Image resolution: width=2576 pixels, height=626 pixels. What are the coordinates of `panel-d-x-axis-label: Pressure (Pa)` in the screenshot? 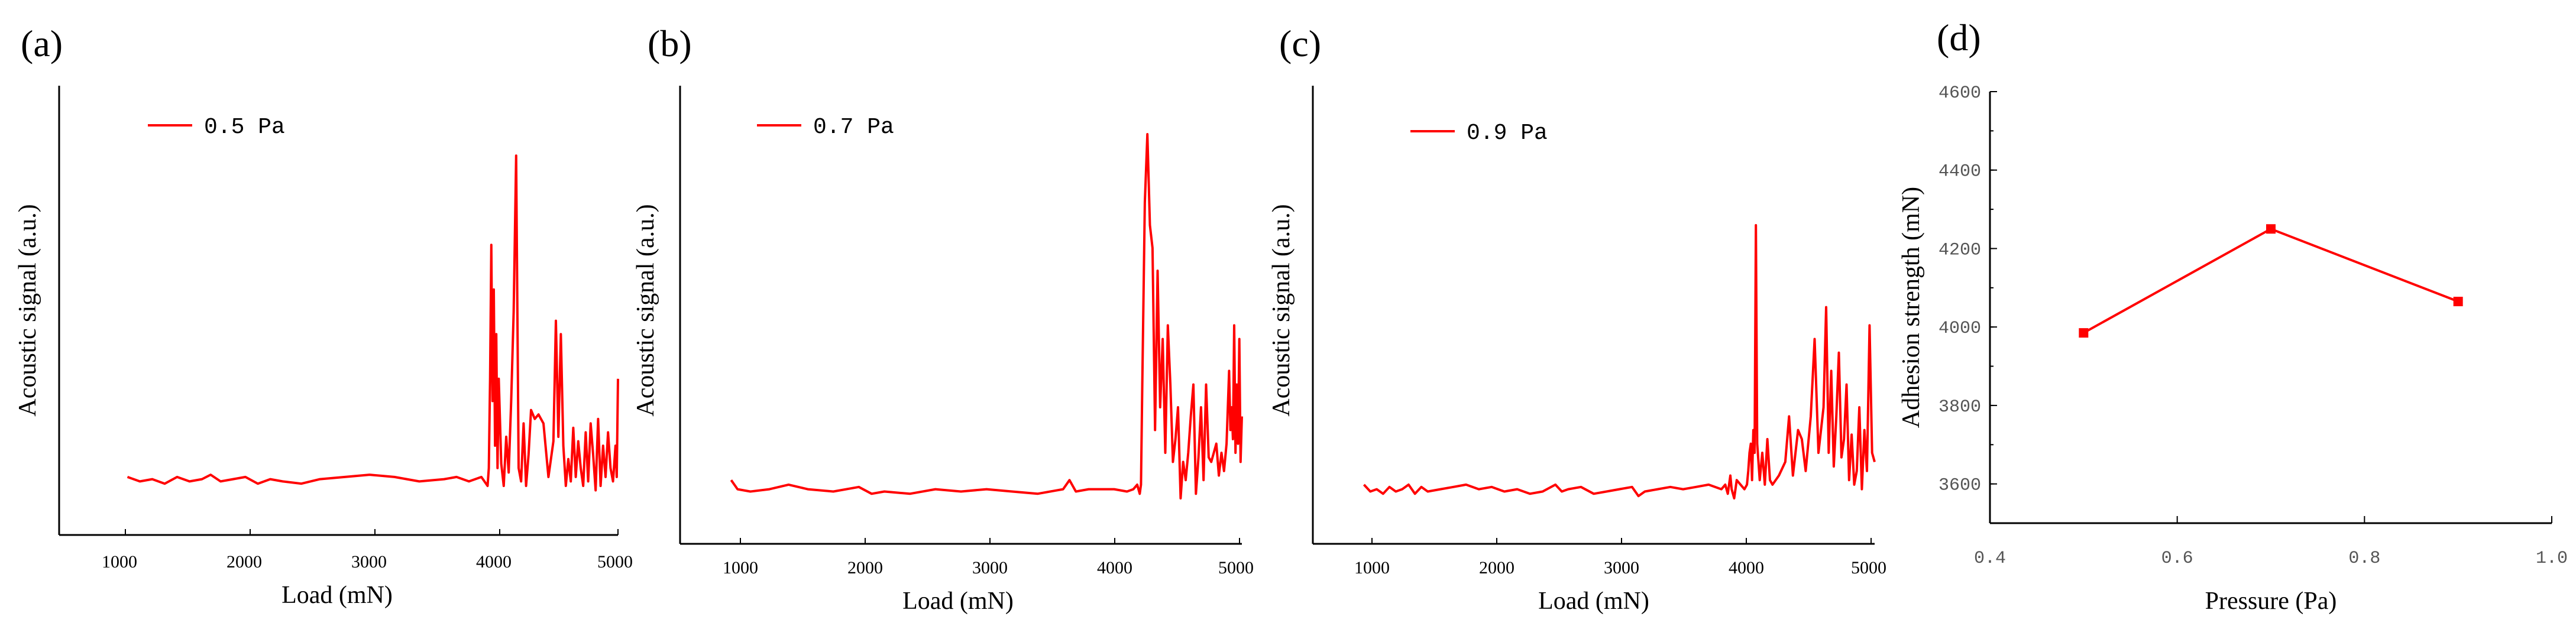 It's located at (2271, 602).